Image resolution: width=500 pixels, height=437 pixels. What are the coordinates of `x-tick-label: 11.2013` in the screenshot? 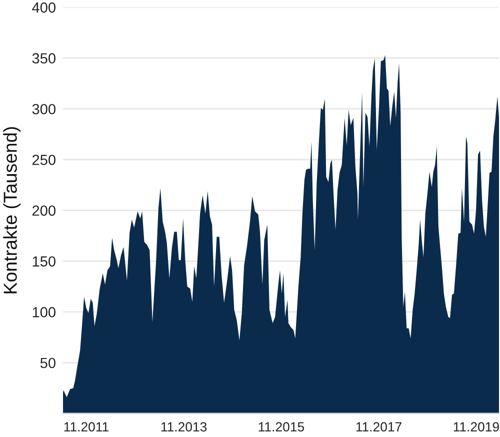 It's located at (184, 427).